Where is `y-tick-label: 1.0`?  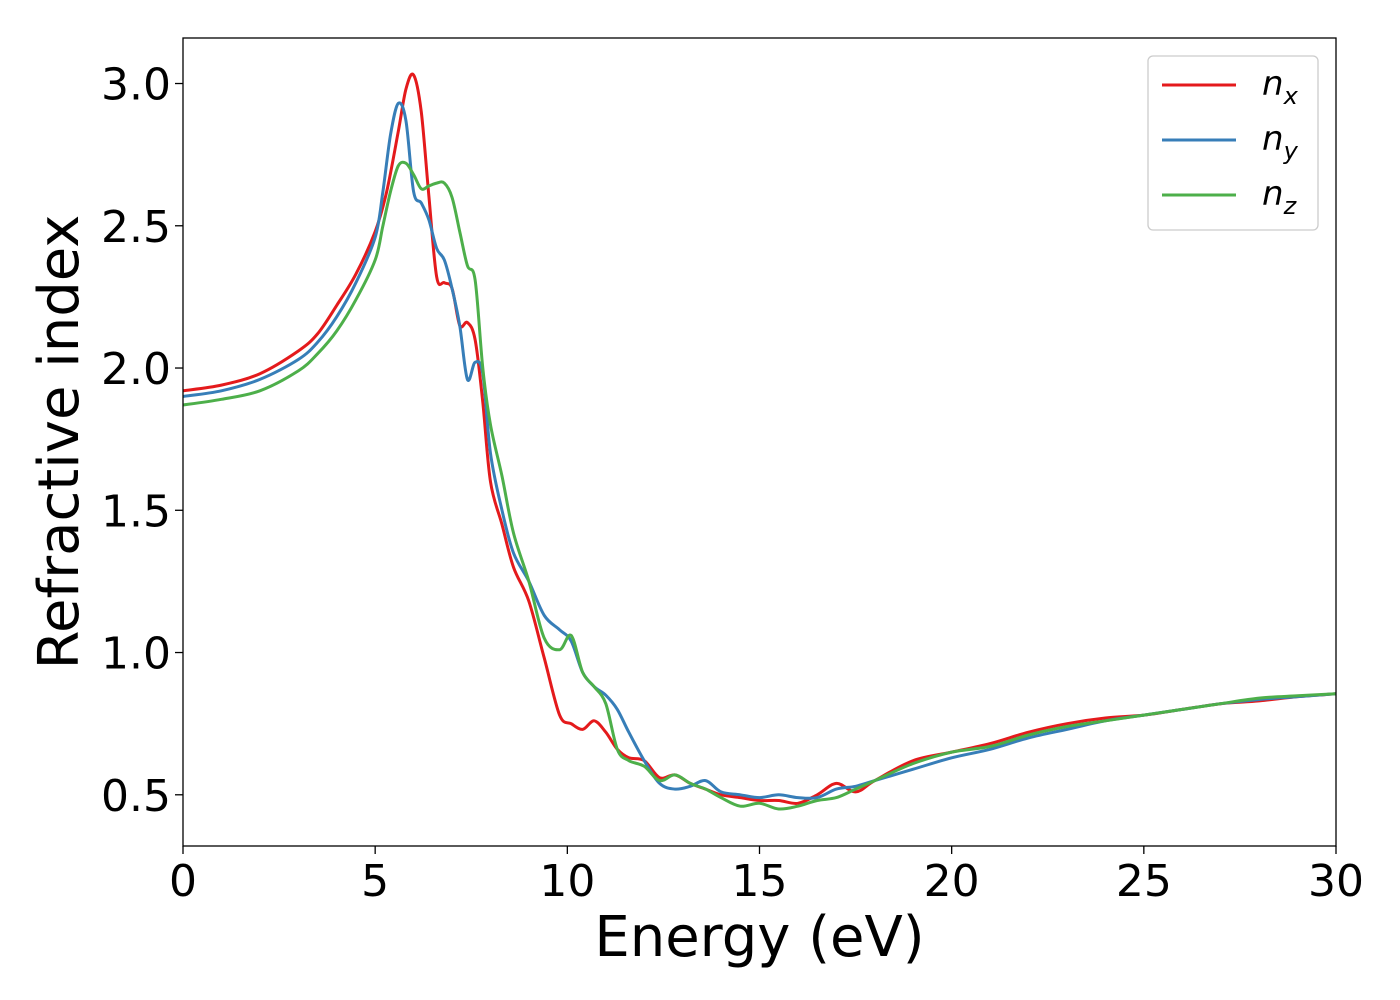
y-tick-label: 1.0 is located at coordinates (136, 654).